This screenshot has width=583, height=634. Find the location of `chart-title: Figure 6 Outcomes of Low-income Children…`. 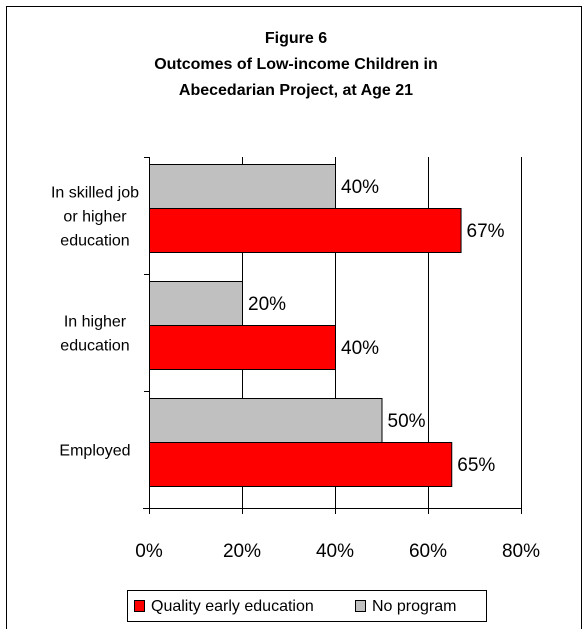

chart-title: Figure 6 Outcomes of Low-income Children… is located at coordinates (296, 64).